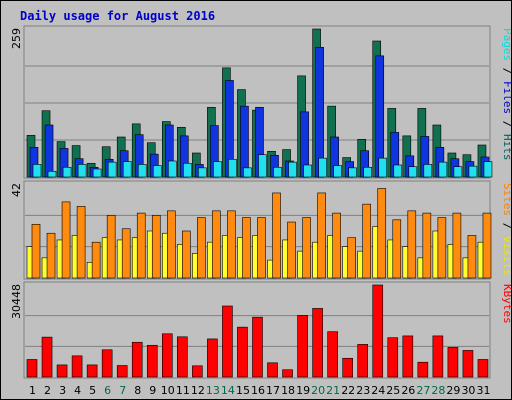 The height and width of the screenshot is (400, 512). What do you see at coordinates (506, 44) in the screenshot?
I see `legend-item: Pages` at bounding box center [506, 44].